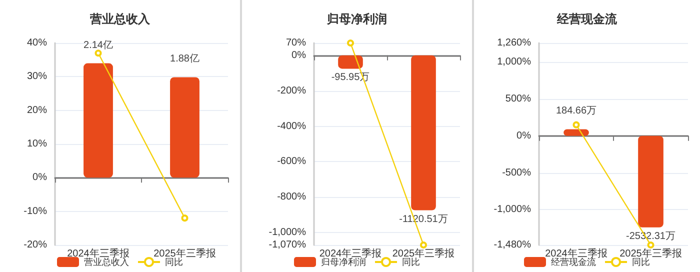  I want to click on data-label: 2.14亿, so click(98, 45).